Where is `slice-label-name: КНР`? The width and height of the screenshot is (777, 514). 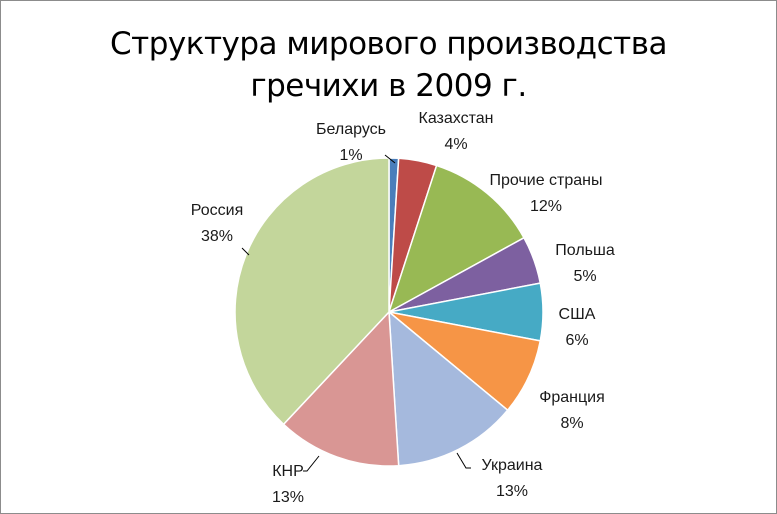
slice-label-name: КНР is located at coordinates (288, 471).